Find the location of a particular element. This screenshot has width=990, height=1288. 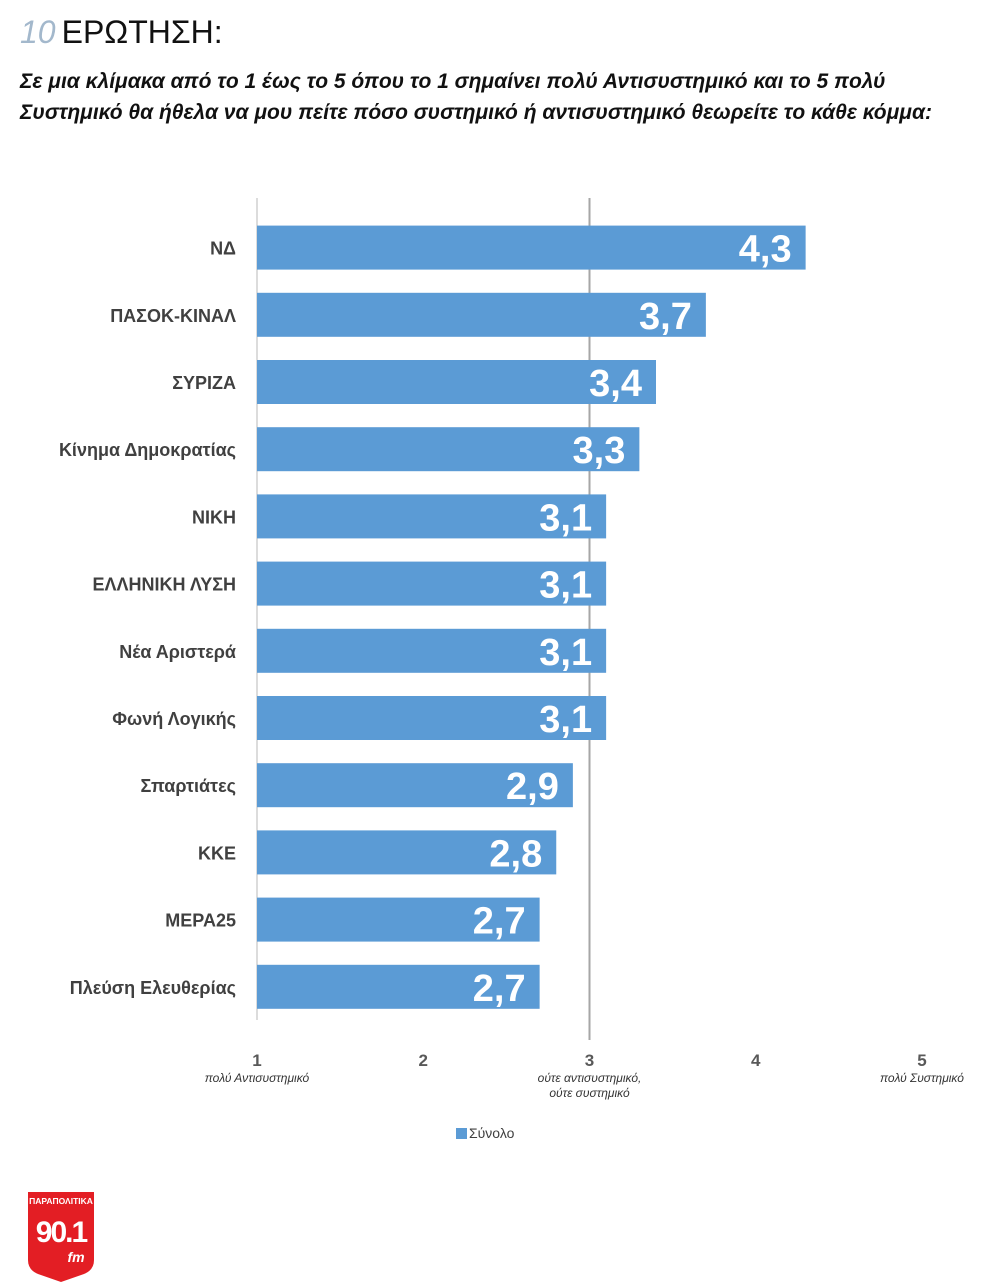

legend-swatch is located at coordinates (461, 1133).